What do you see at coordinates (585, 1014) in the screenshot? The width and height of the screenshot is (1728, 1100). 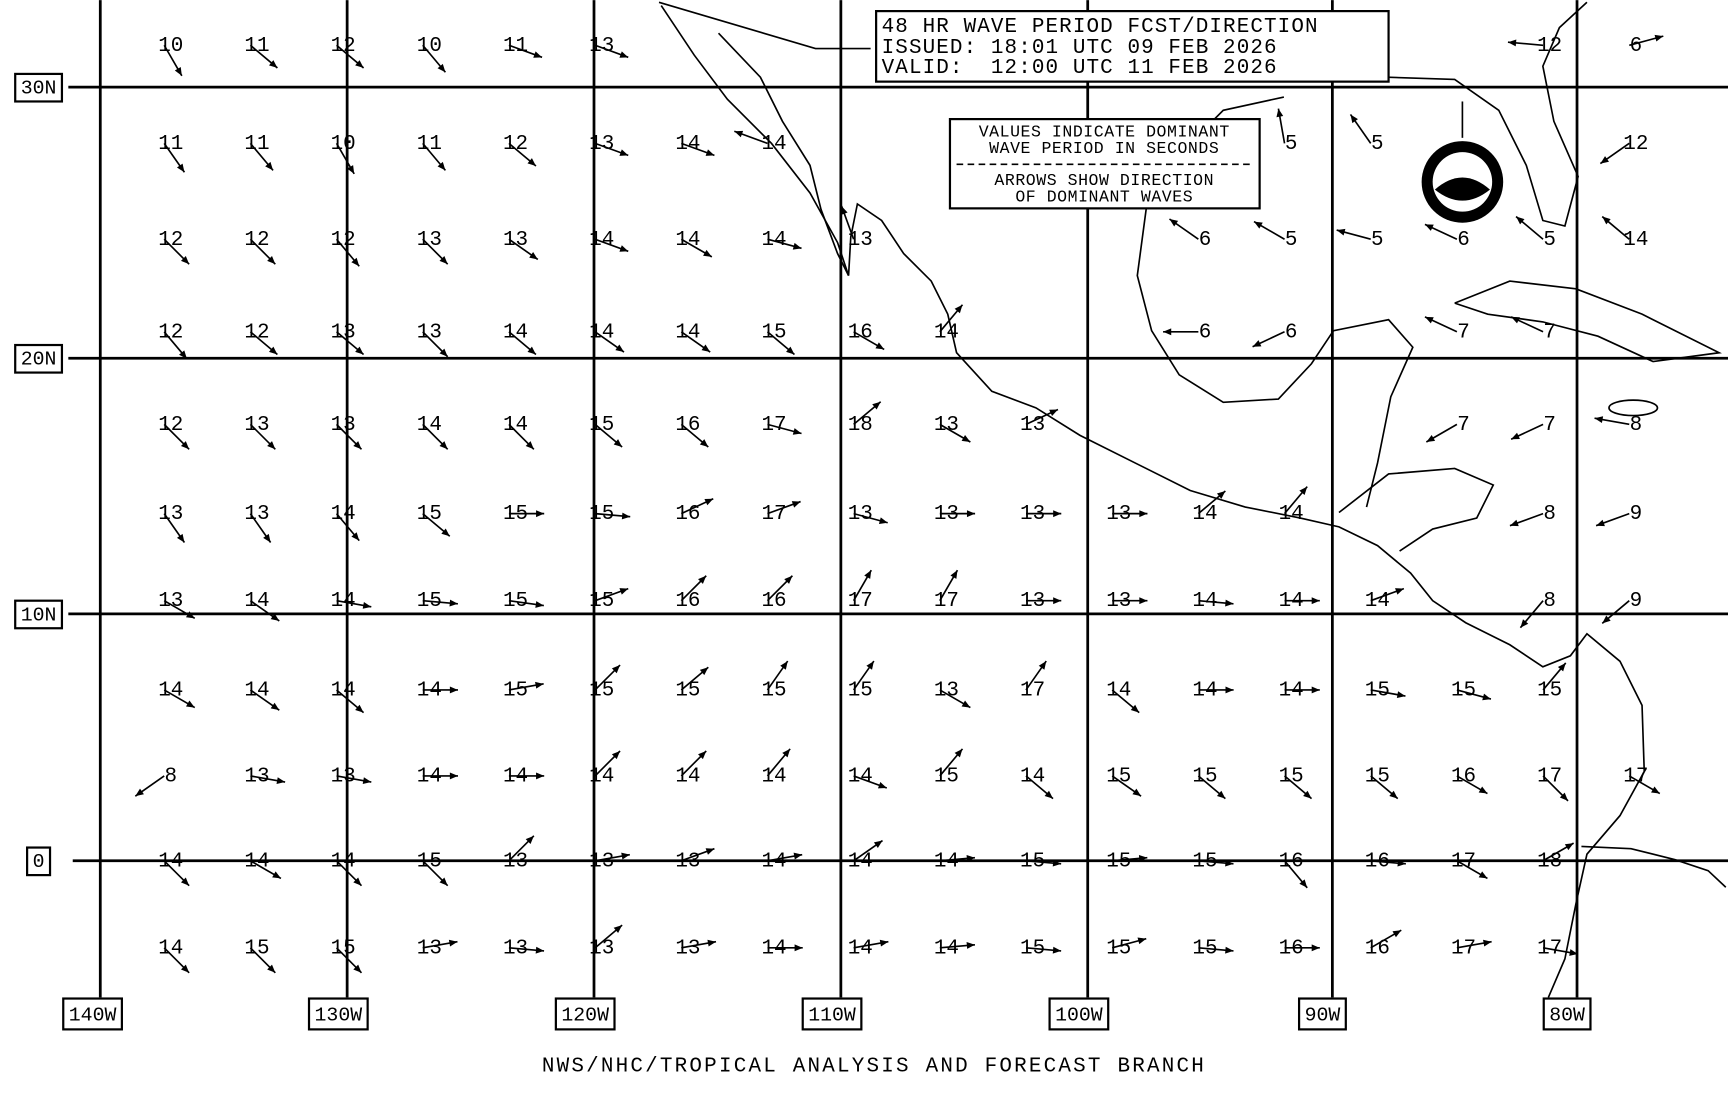 I see `lon-label-frame` at bounding box center [585, 1014].